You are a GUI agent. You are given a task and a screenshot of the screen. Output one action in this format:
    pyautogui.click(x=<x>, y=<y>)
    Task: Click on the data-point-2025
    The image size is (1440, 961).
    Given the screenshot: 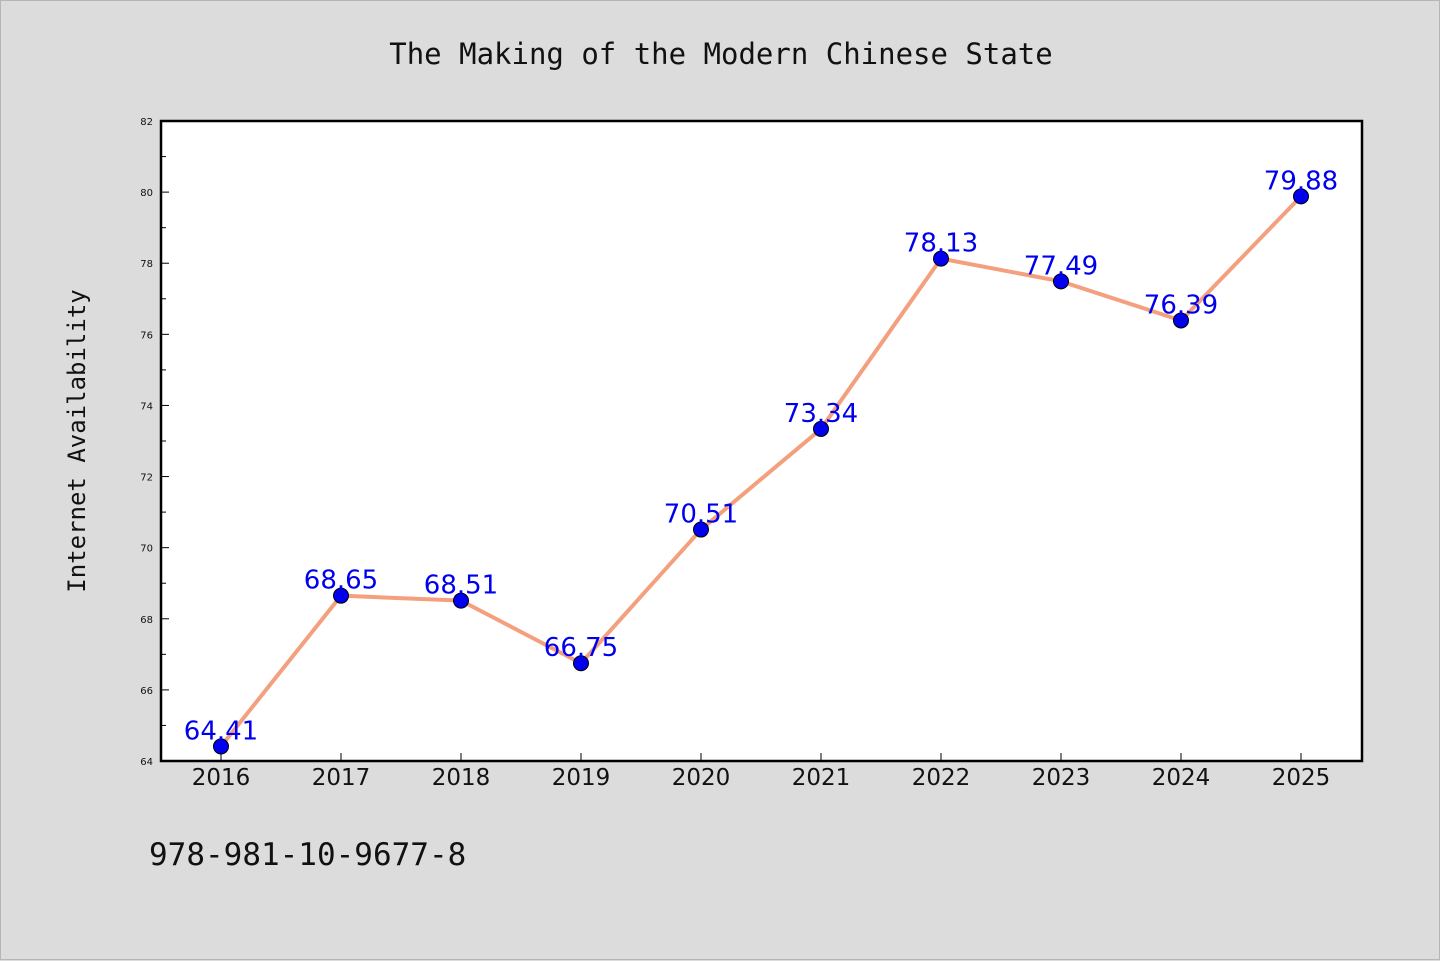 What is the action you would take?
    pyautogui.click(x=1301, y=196)
    